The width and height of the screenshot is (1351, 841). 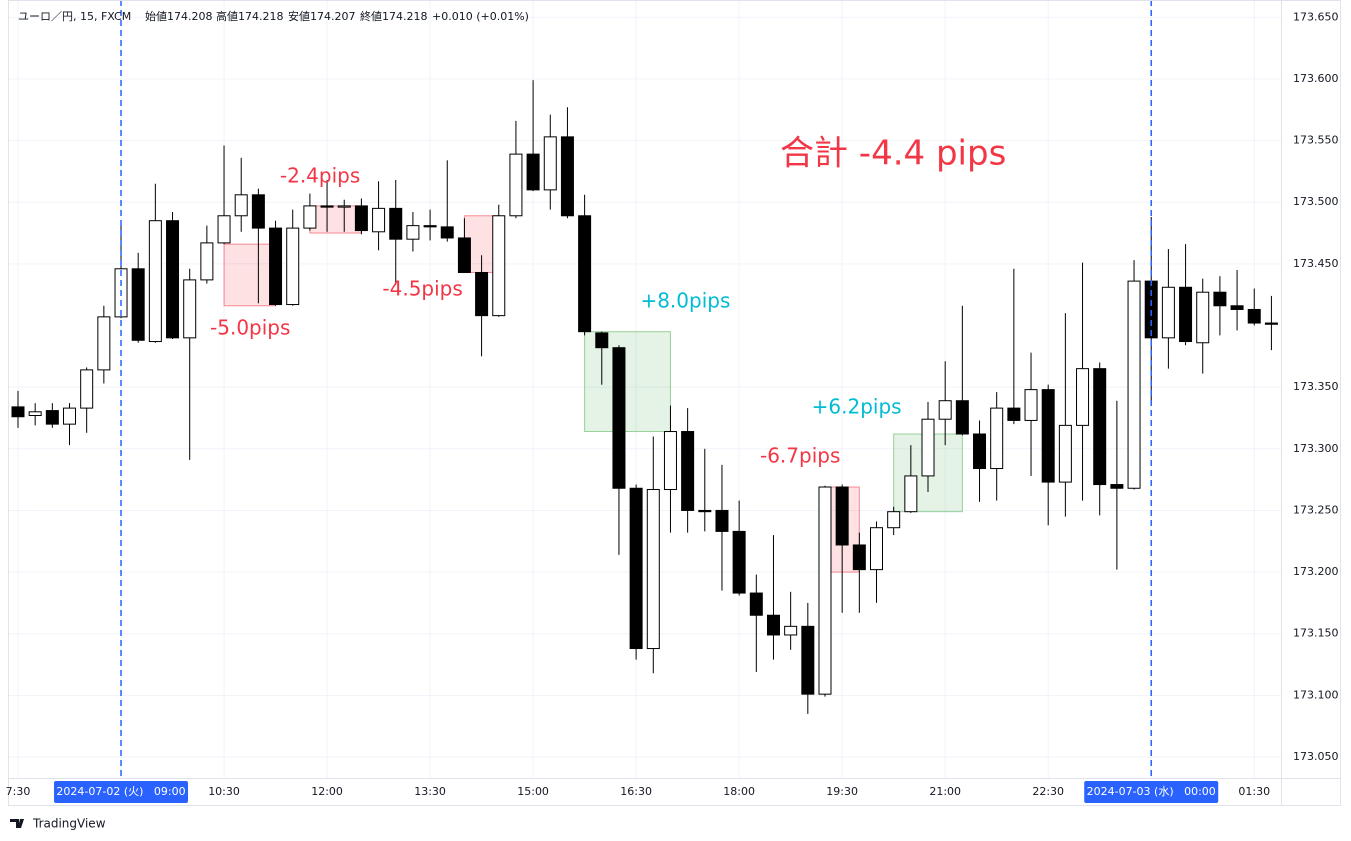 What do you see at coordinates (1316, 263) in the screenshot?
I see `y-tick-label: 173.450` at bounding box center [1316, 263].